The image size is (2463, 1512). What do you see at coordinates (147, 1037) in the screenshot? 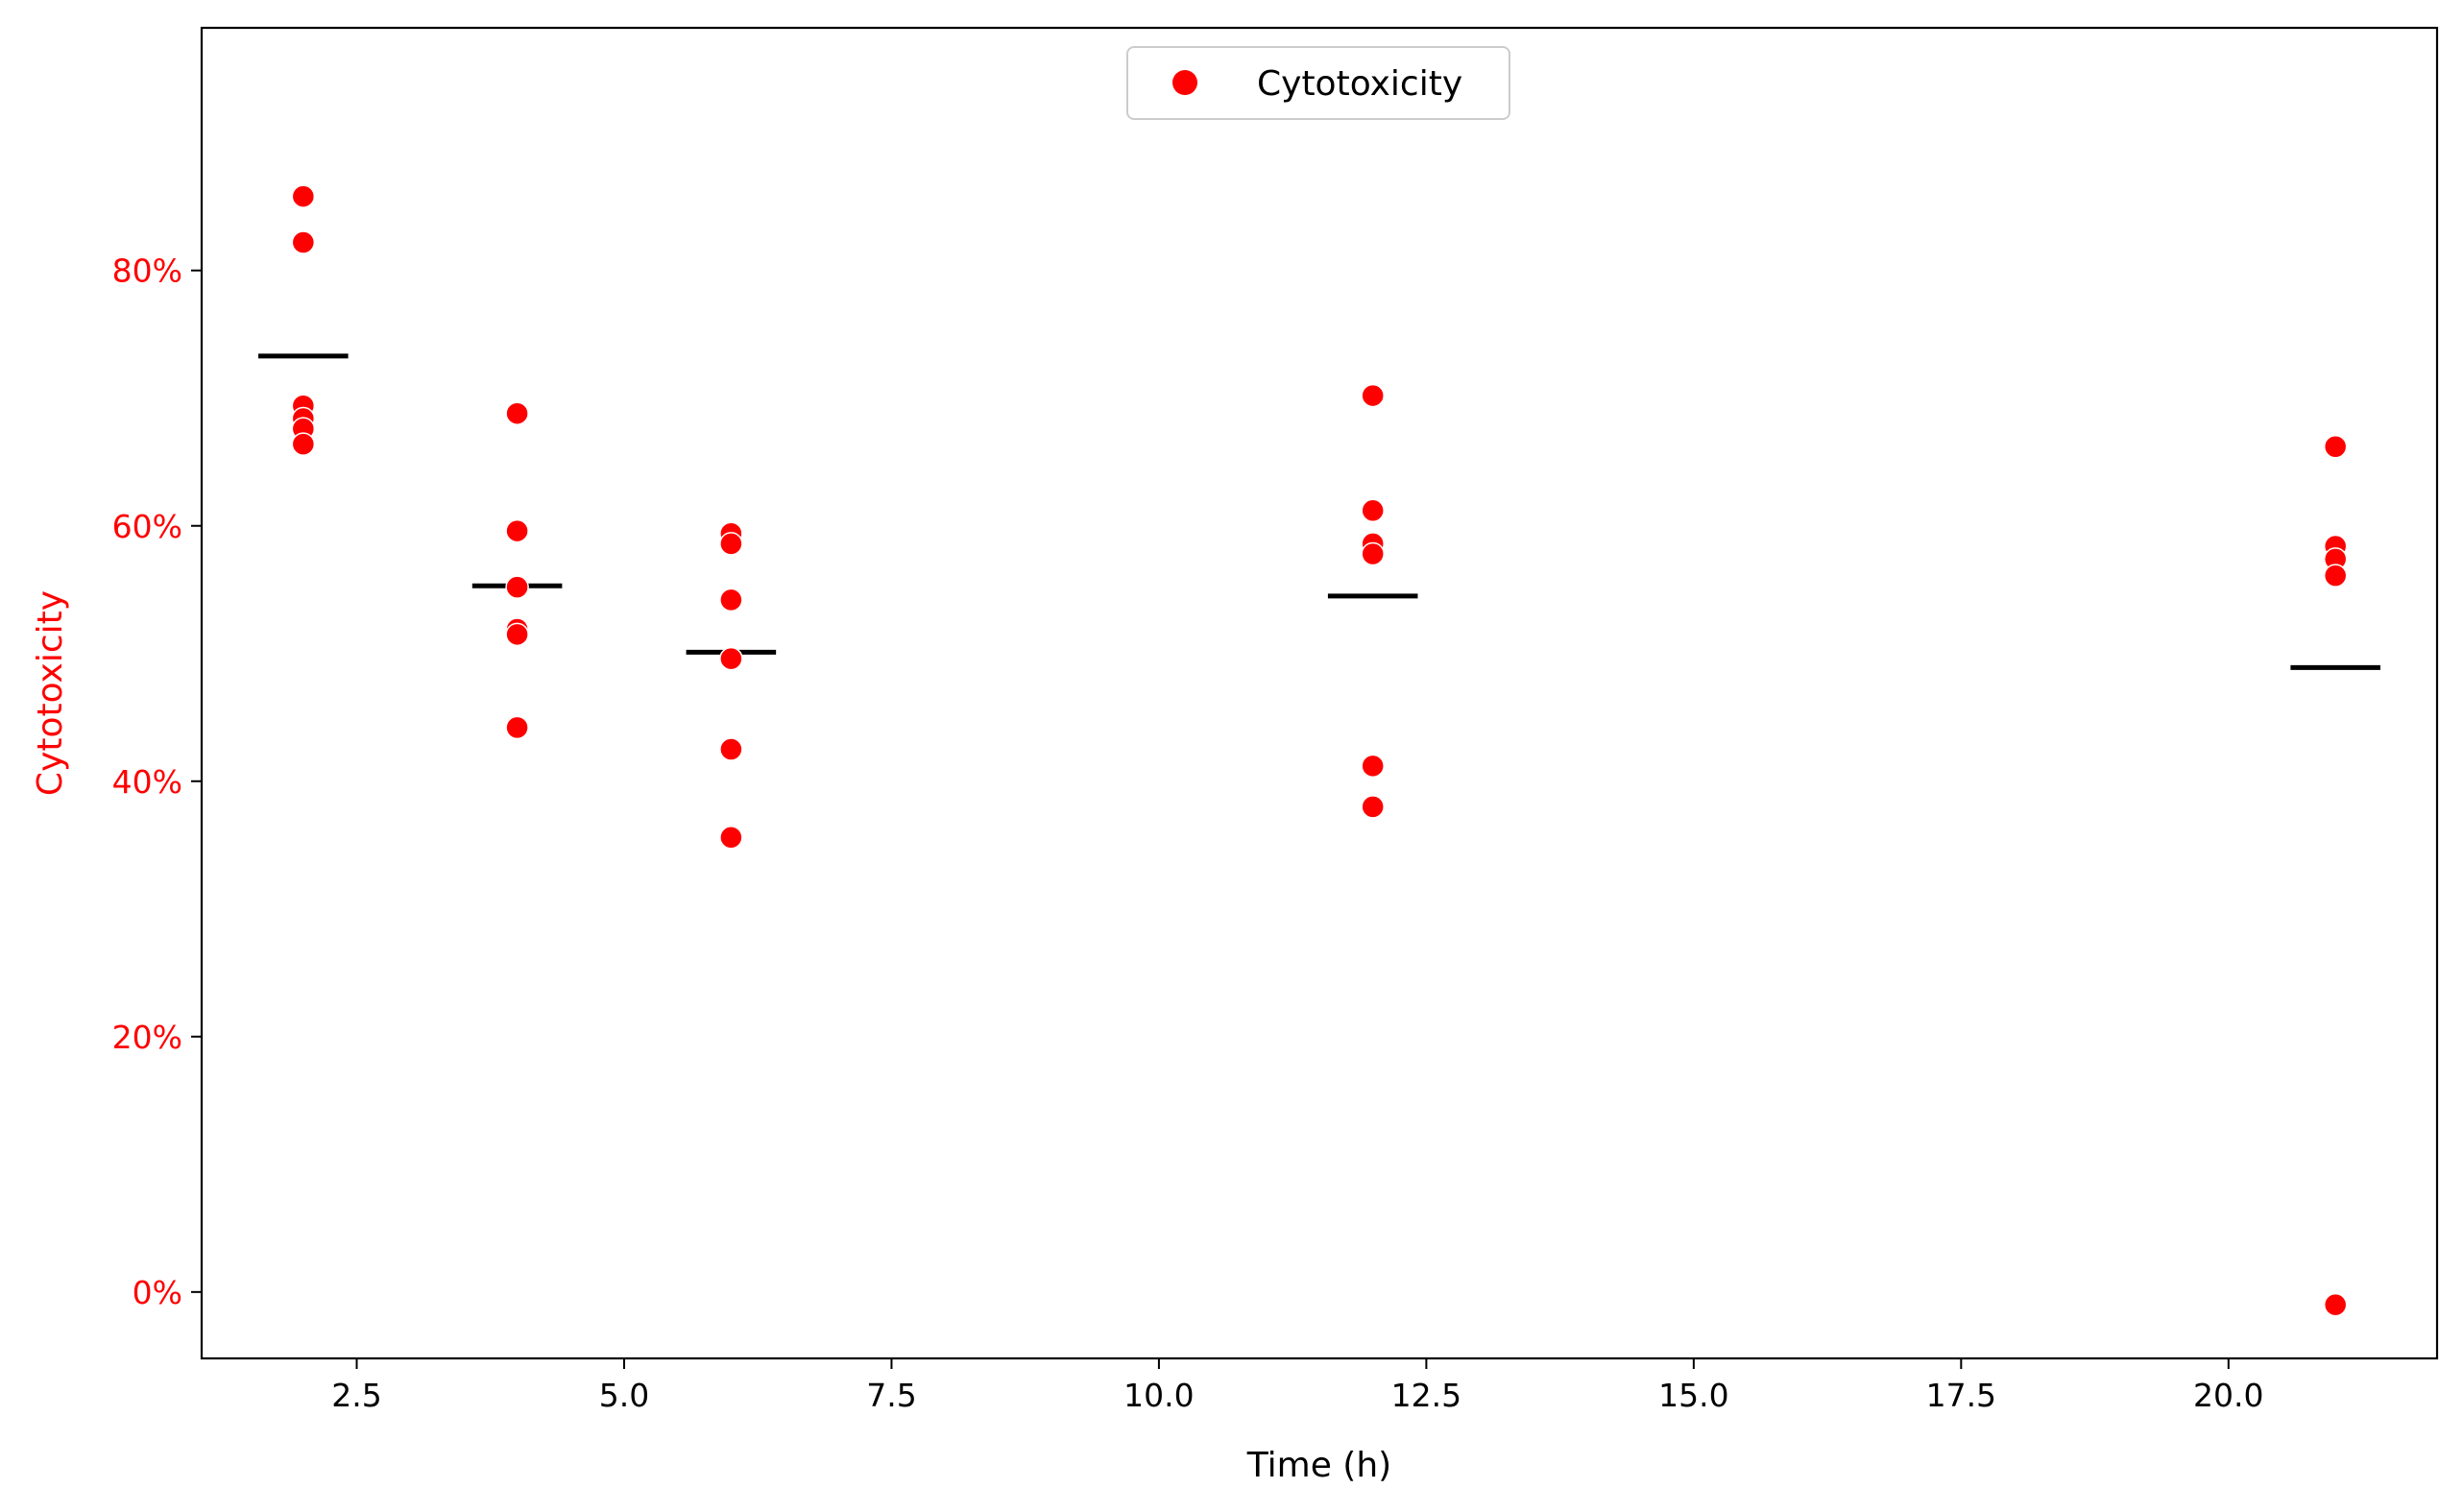
I see `y-tick-label: 20%` at bounding box center [147, 1037].